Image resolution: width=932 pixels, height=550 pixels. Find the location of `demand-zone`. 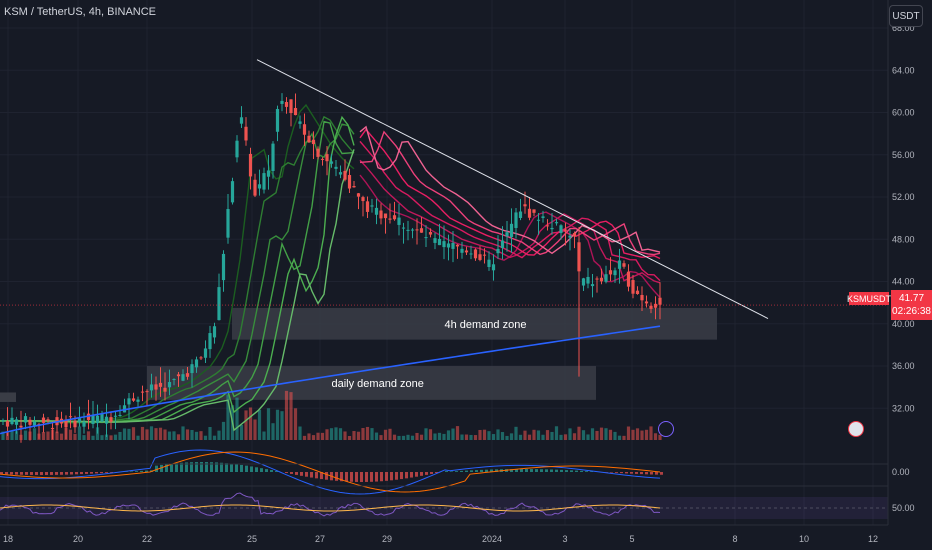

demand-zone is located at coordinates (474, 323).